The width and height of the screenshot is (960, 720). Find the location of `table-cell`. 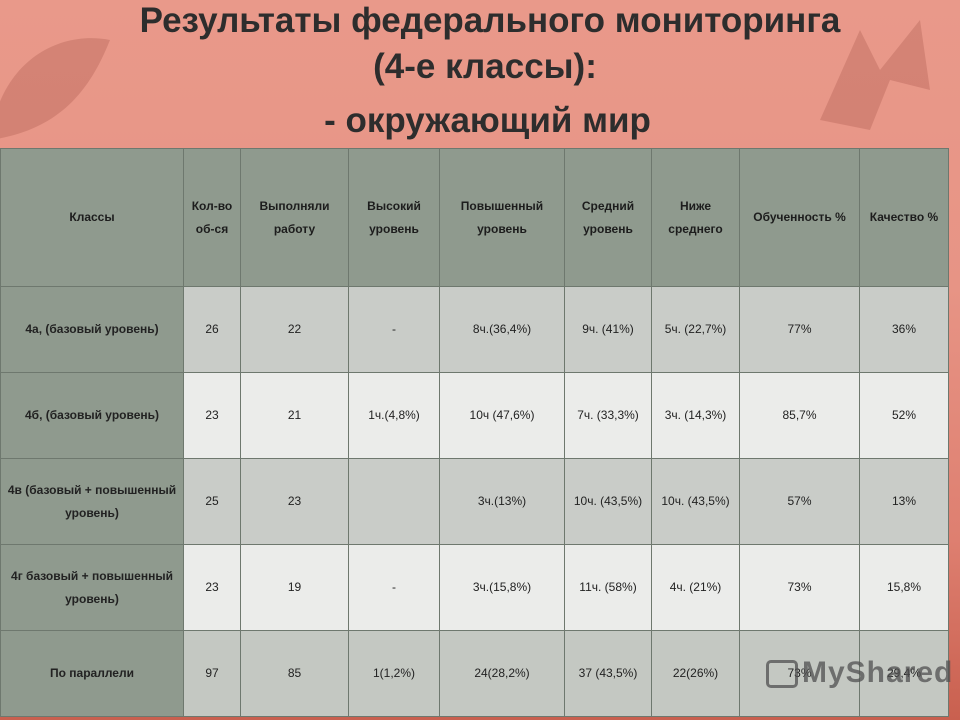

table-cell is located at coordinates (394, 501).